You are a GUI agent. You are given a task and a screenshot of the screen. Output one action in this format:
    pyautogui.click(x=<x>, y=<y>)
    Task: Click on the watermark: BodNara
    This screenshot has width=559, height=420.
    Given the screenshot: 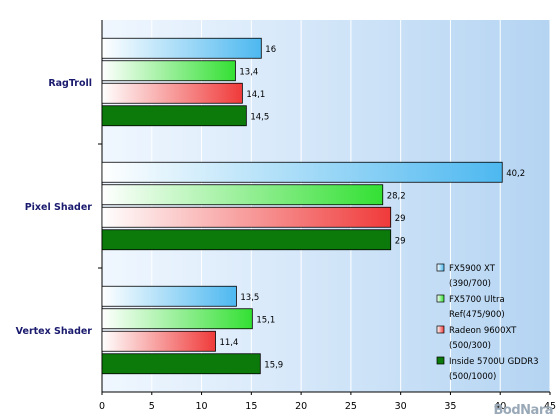 What is the action you would take?
    pyautogui.click(x=523, y=410)
    